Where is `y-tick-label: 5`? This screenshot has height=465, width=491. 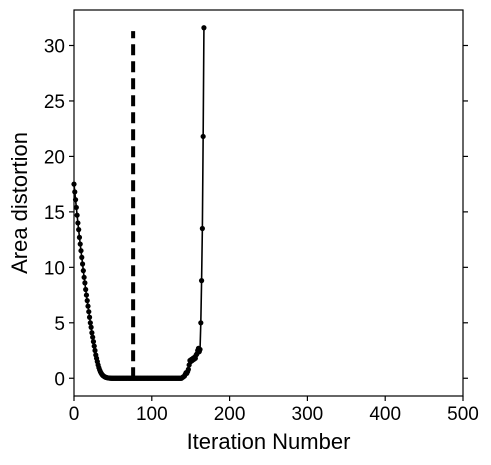 y-tick-label: 5 is located at coordinates (59, 324).